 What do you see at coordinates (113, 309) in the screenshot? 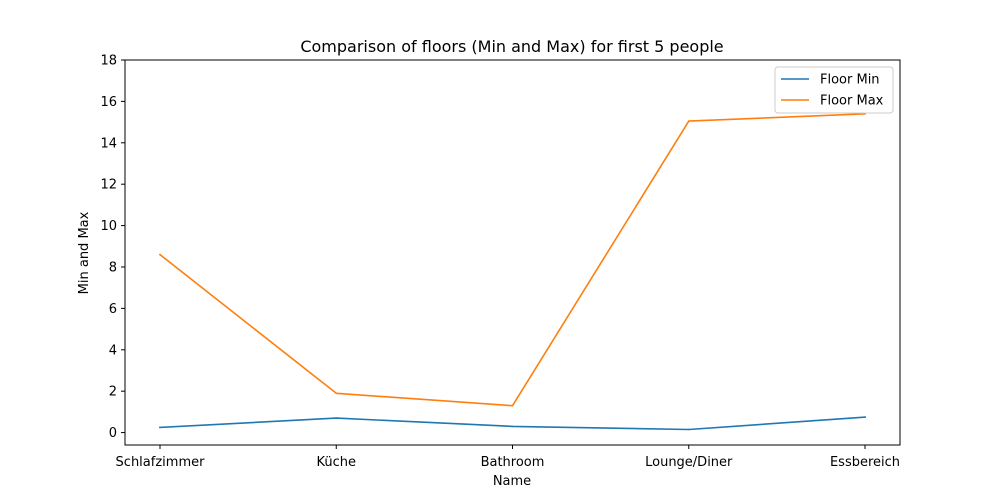
I see `y-tick-label: 6` at bounding box center [113, 309].